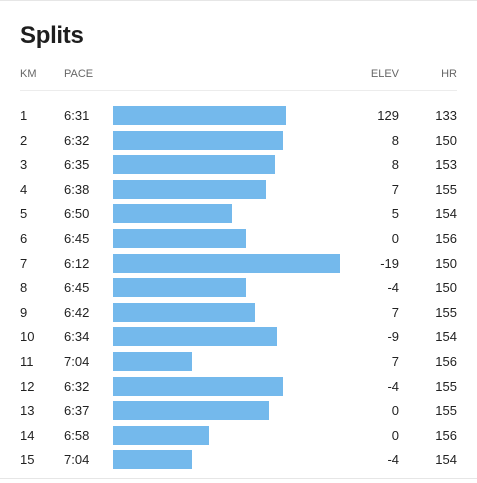  I want to click on bottom-divider, so click(238, 478).